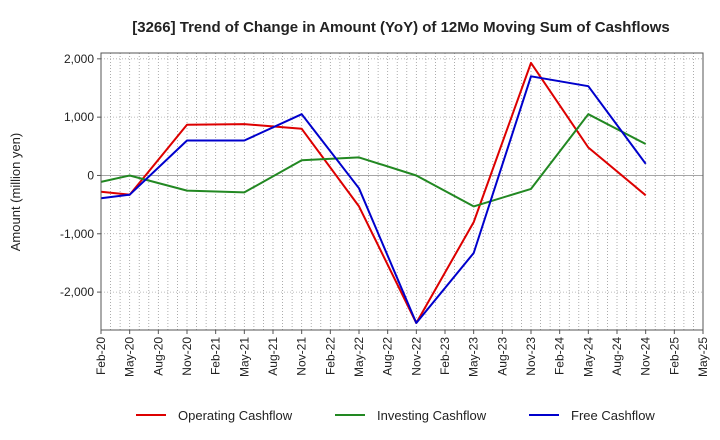 The height and width of the screenshot is (440, 720). Describe the element at coordinates (77, 292) in the screenshot. I see `y-tick-label: -2,000` at that location.